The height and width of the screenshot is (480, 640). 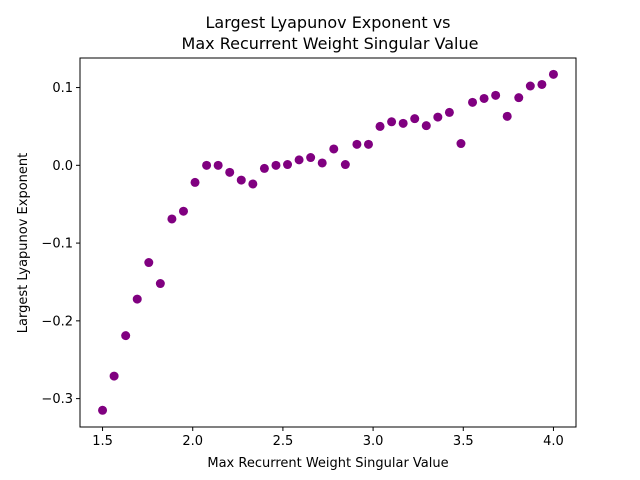 I want to click on x-axis-label: Max Recurrent Weight Singular Value, so click(x=327, y=463).